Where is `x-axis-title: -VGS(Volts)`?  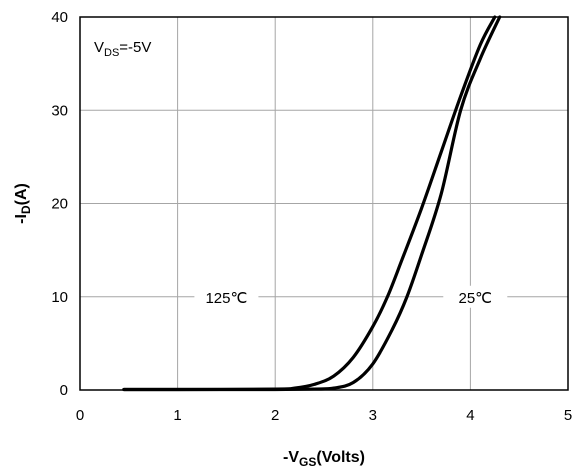 x-axis-title: -VGS(Volts) is located at coordinates (324, 459).